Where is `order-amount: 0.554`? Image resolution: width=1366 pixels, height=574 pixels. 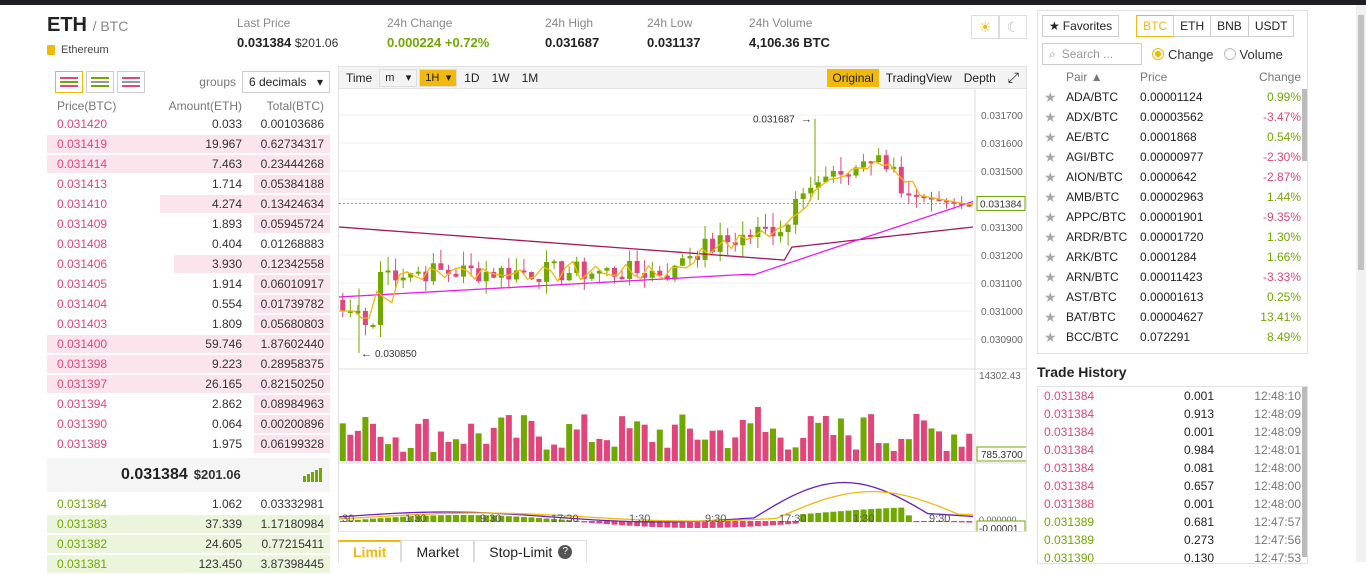
order-amount: 0.554 is located at coordinates (226, 304).